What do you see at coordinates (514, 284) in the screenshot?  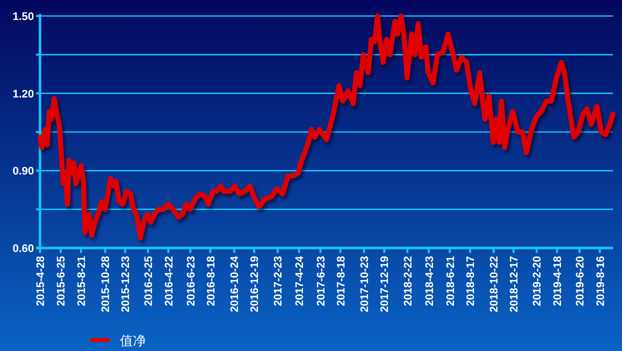 I see `x-tick-label: 2018-12-17` at bounding box center [514, 284].